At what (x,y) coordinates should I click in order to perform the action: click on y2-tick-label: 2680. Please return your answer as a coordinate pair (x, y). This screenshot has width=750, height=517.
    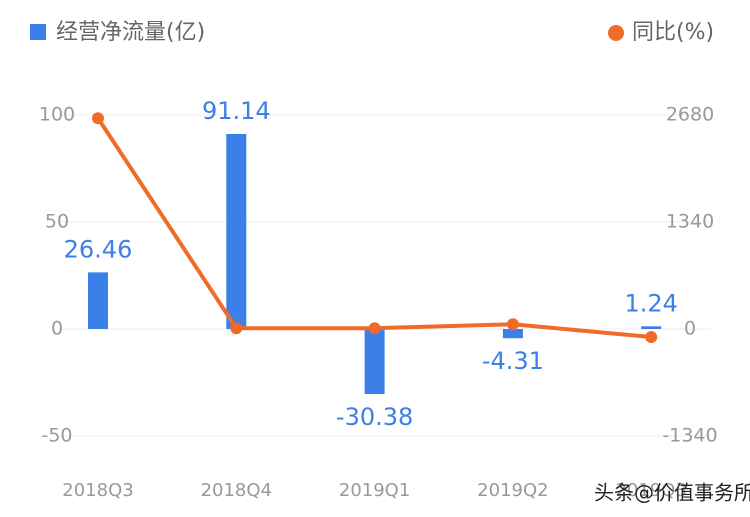
    Looking at the image, I should click on (690, 115).